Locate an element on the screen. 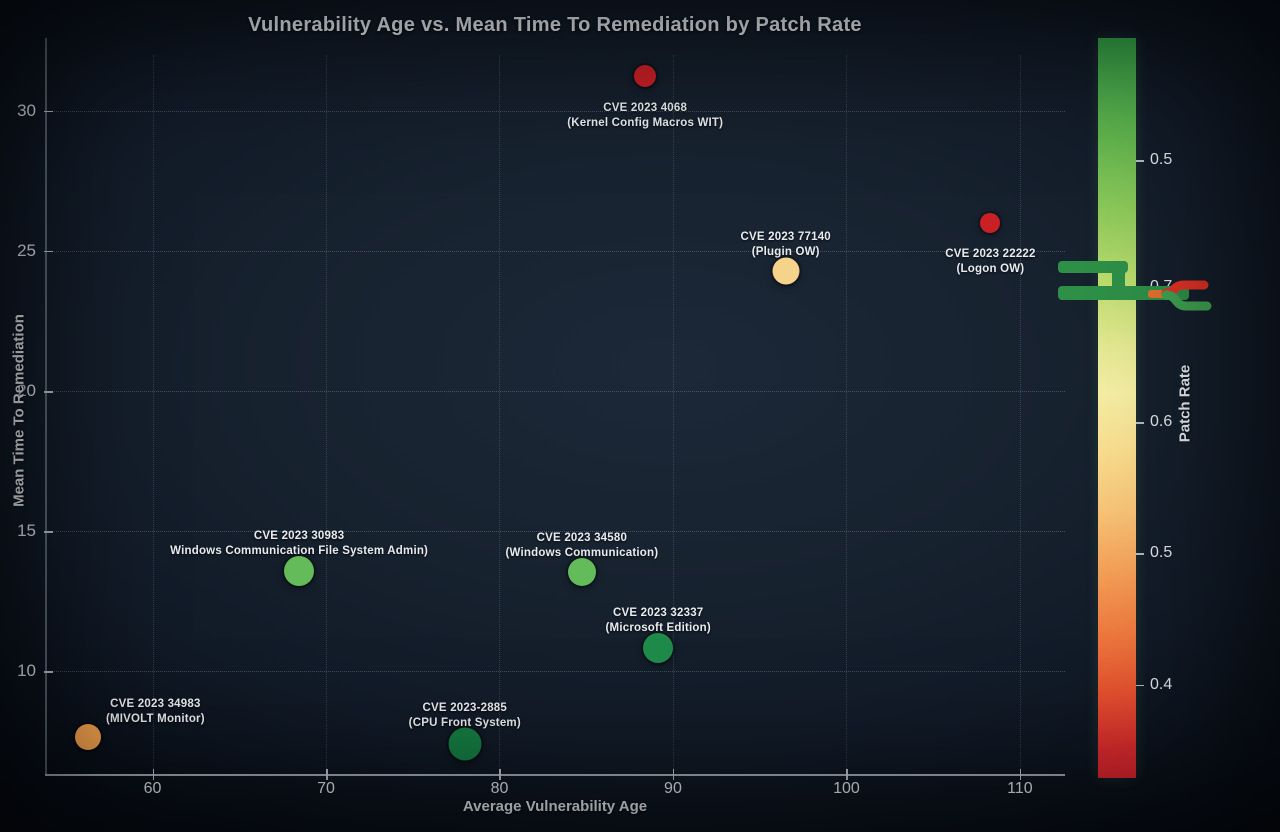  point-label-line: (CPU Front System) is located at coordinates (464, 722).